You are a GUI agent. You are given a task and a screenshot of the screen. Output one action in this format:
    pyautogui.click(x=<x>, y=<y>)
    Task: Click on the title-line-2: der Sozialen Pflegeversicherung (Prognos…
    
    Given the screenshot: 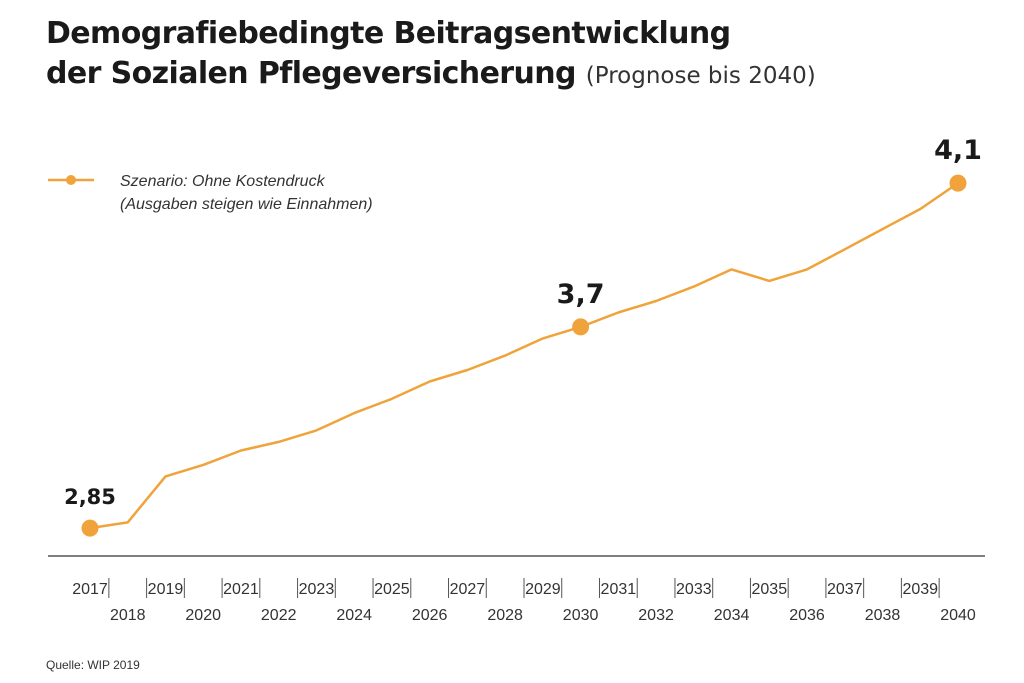 What is the action you would take?
    pyautogui.click(x=431, y=75)
    